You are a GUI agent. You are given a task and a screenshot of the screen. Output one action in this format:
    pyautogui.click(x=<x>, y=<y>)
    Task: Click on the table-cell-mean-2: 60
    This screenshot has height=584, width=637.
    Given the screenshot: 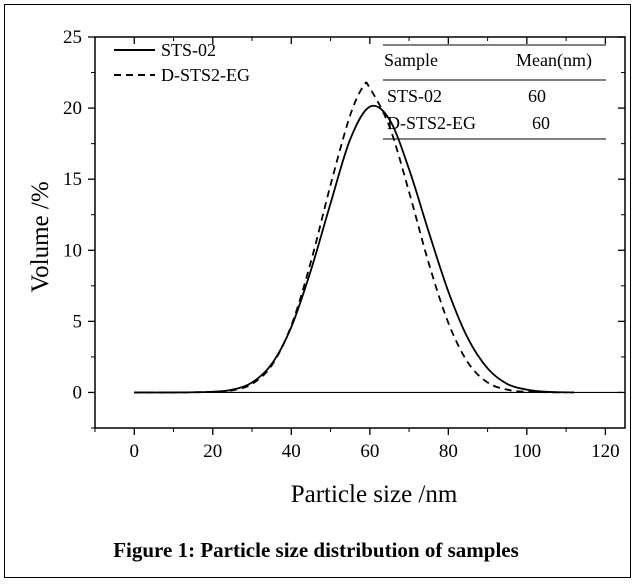 What is the action you would take?
    pyautogui.click(x=541, y=123)
    